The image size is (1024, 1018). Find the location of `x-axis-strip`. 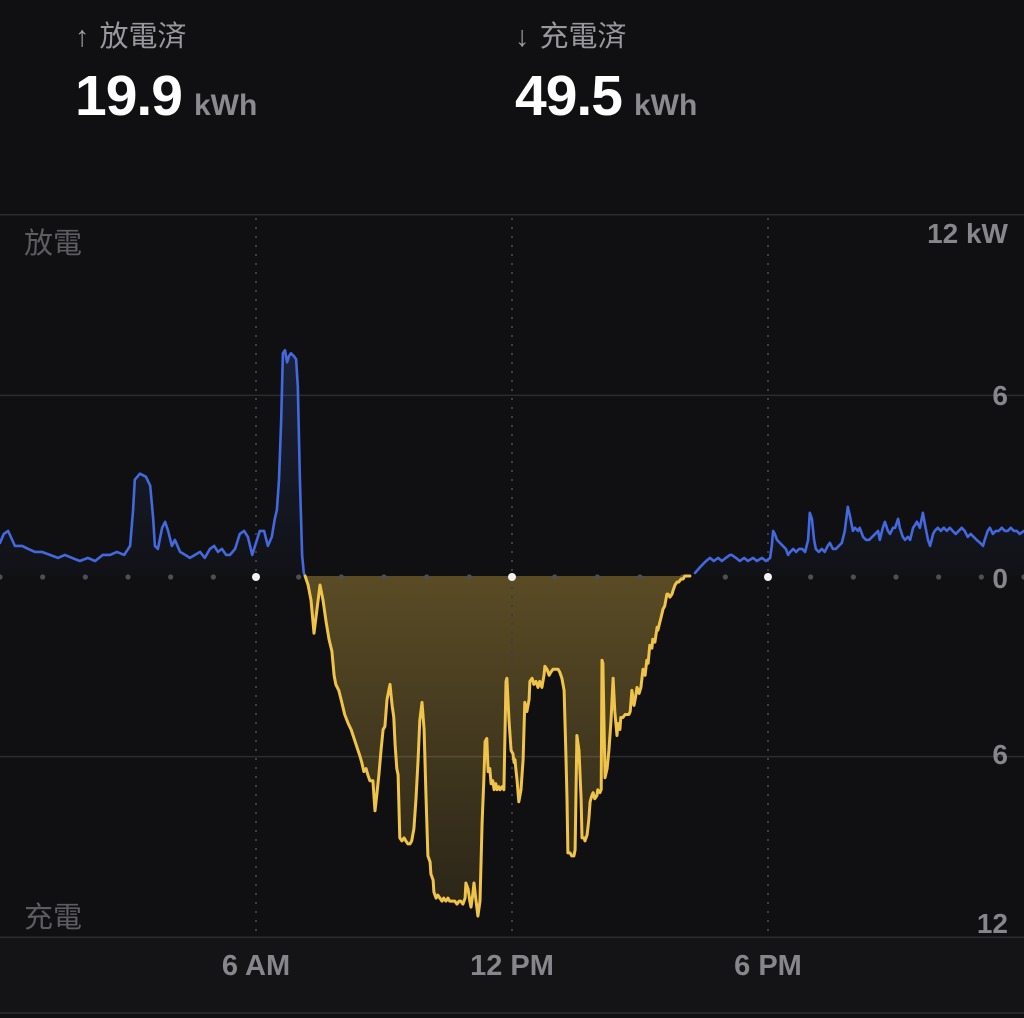

x-axis-strip is located at coordinates (512, 976).